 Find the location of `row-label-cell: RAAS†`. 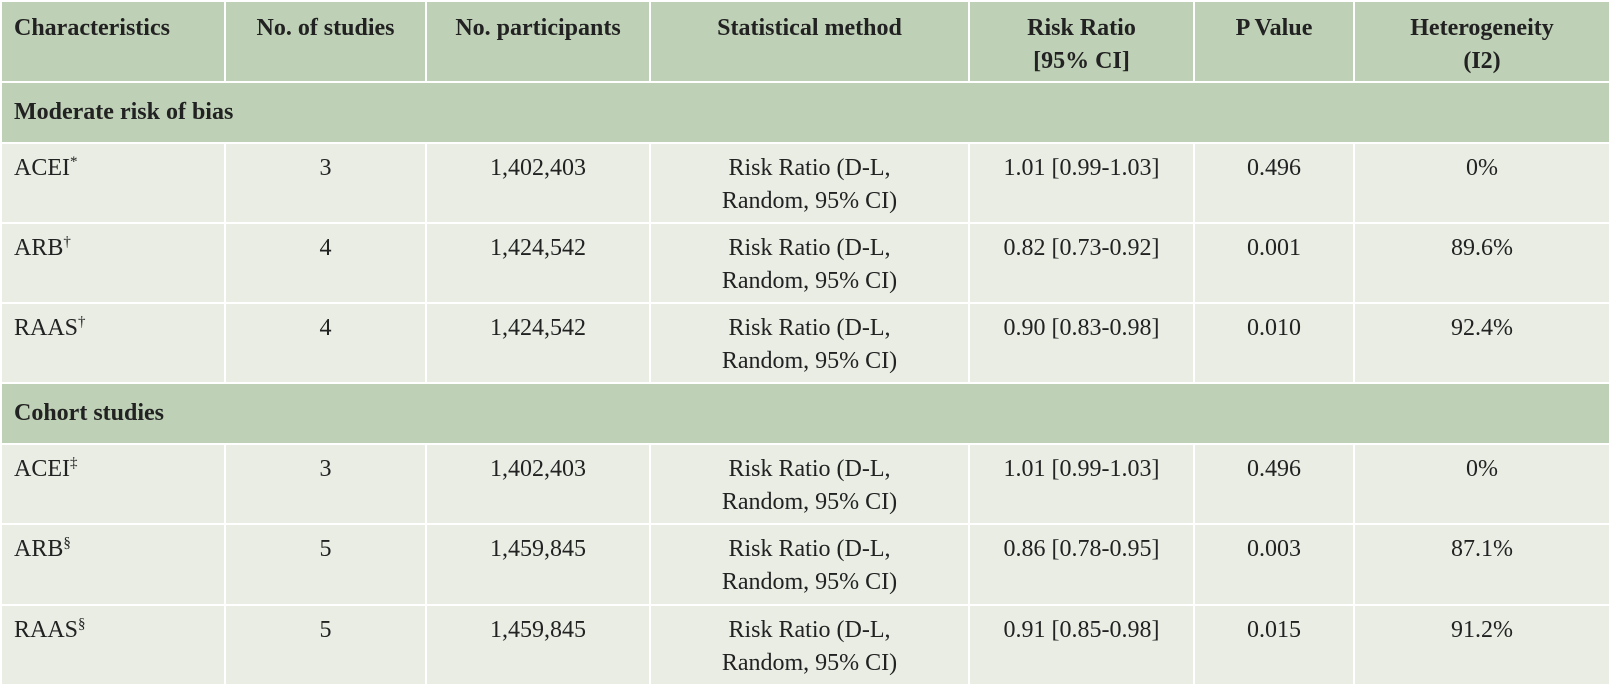

row-label-cell: RAAS† is located at coordinates (113, 343).